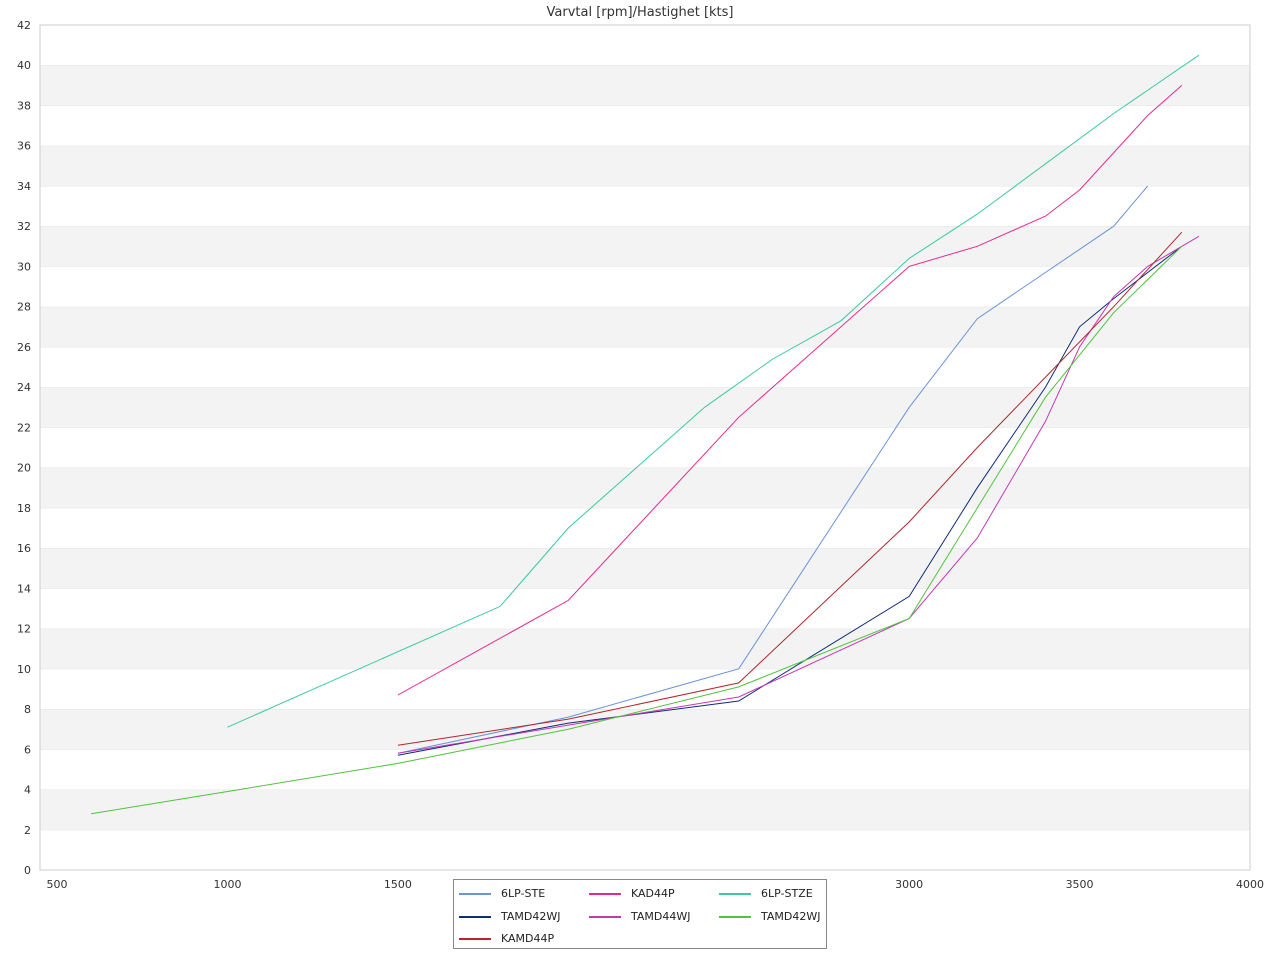 Image resolution: width=1280 pixels, height=960 pixels. What do you see at coordinates (24, 629) in the screenshot?
I see `y-tick-label: 12` at bounding box center [24, 629].